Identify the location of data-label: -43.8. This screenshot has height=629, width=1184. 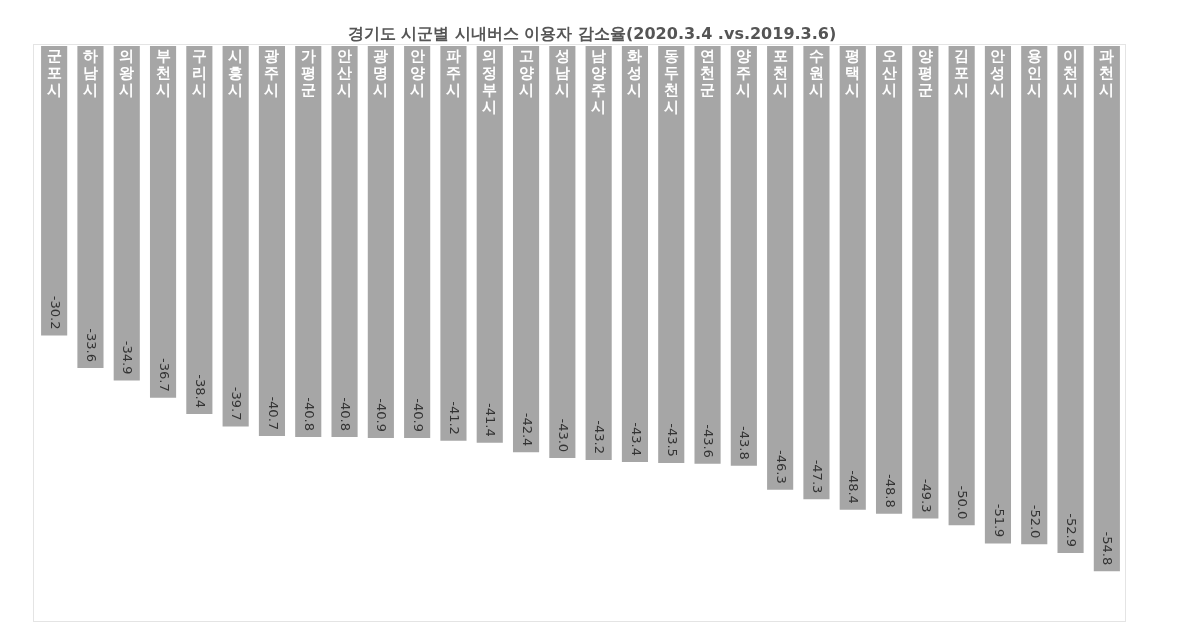
(745, 443).